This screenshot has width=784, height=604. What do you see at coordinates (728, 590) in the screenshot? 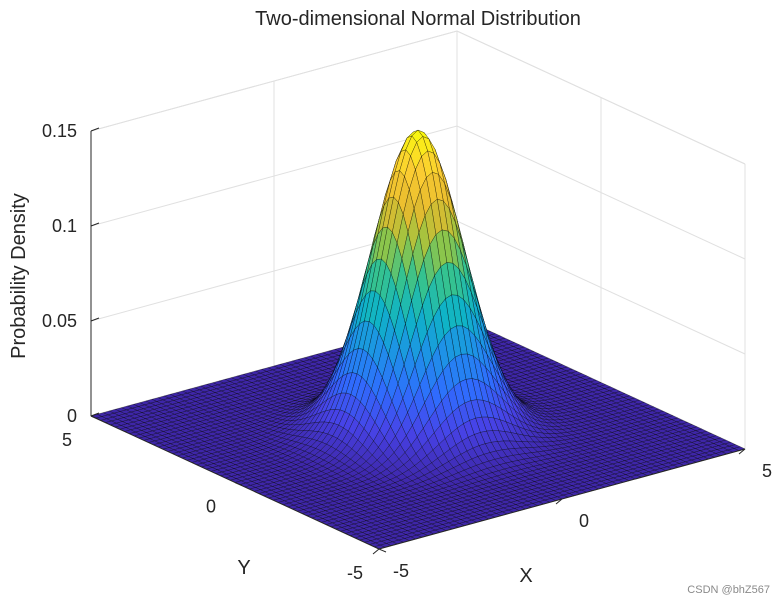
I see `watermark: CSDN @bhZ567` at bounding box center [728, 590].